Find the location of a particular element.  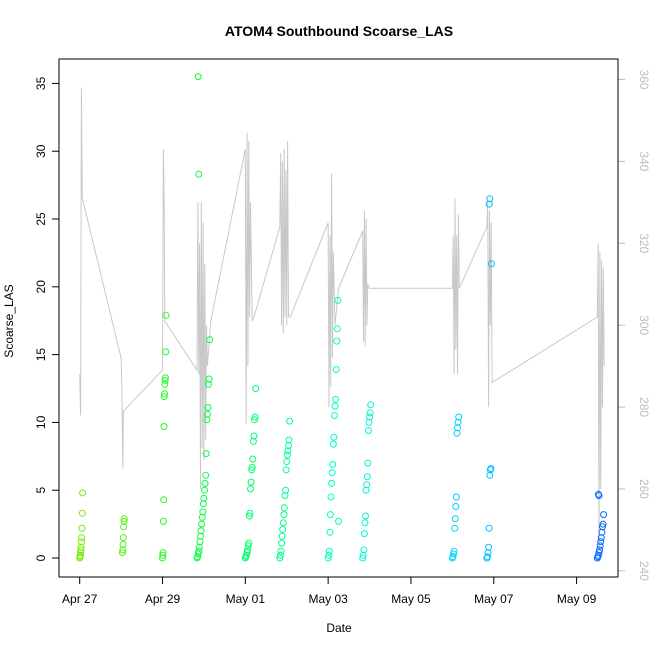

y-tick-label: 35 is located at coordinates (41, 83).